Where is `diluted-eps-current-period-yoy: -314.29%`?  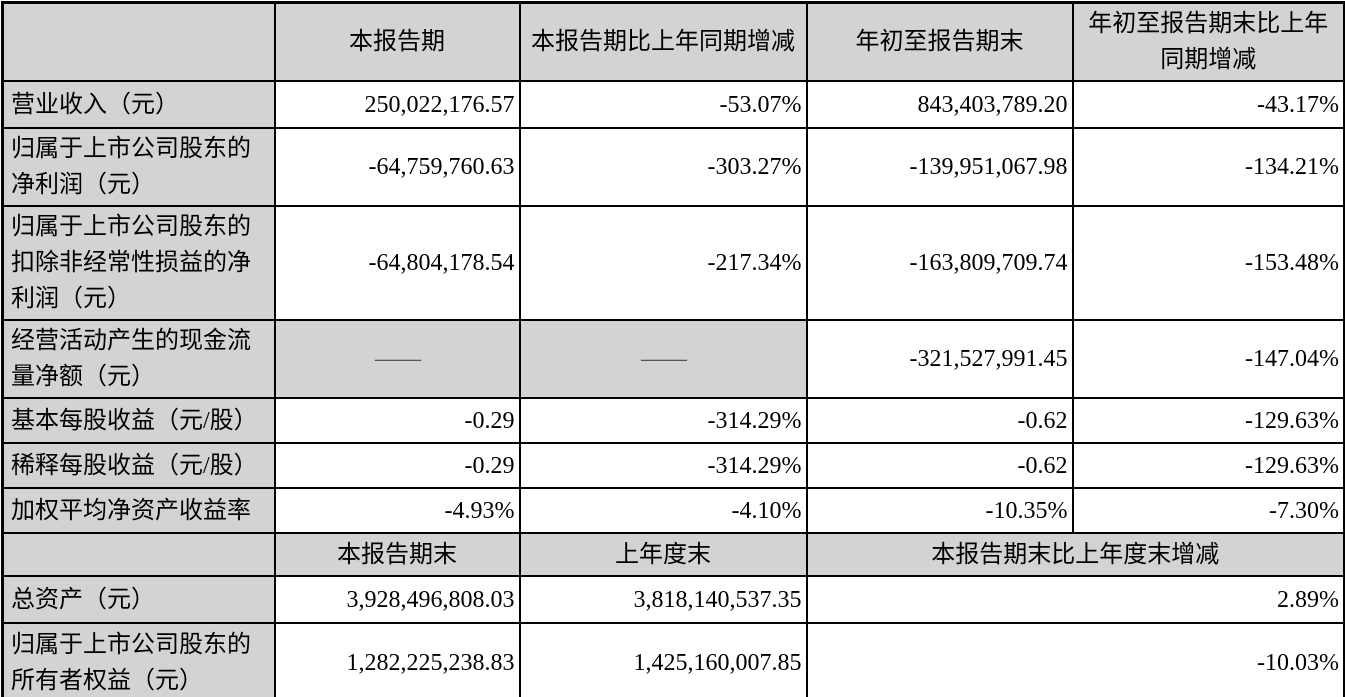
diluted-eps-current-period-yoy: -314.29% is located at coordinates (663, 465).